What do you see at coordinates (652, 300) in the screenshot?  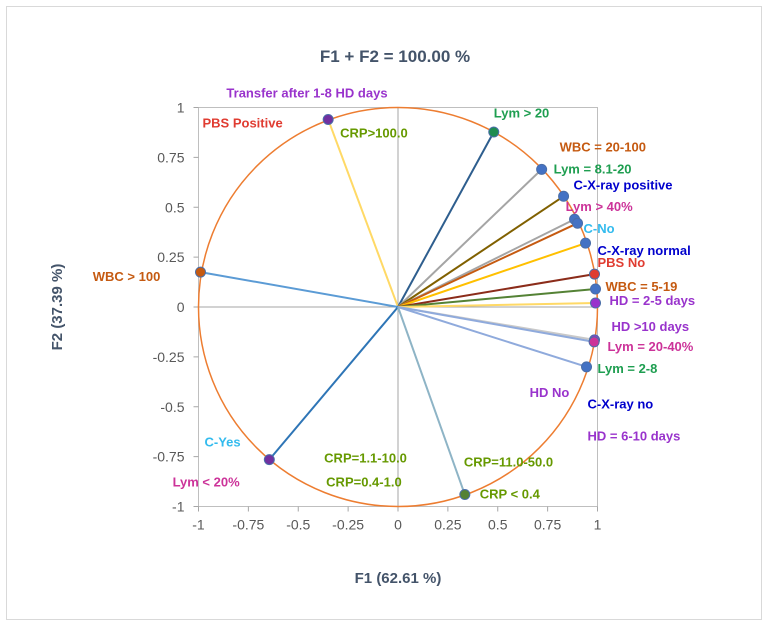 I see `point-label: HD = 2-5 days` at bounding box center [652, 300].